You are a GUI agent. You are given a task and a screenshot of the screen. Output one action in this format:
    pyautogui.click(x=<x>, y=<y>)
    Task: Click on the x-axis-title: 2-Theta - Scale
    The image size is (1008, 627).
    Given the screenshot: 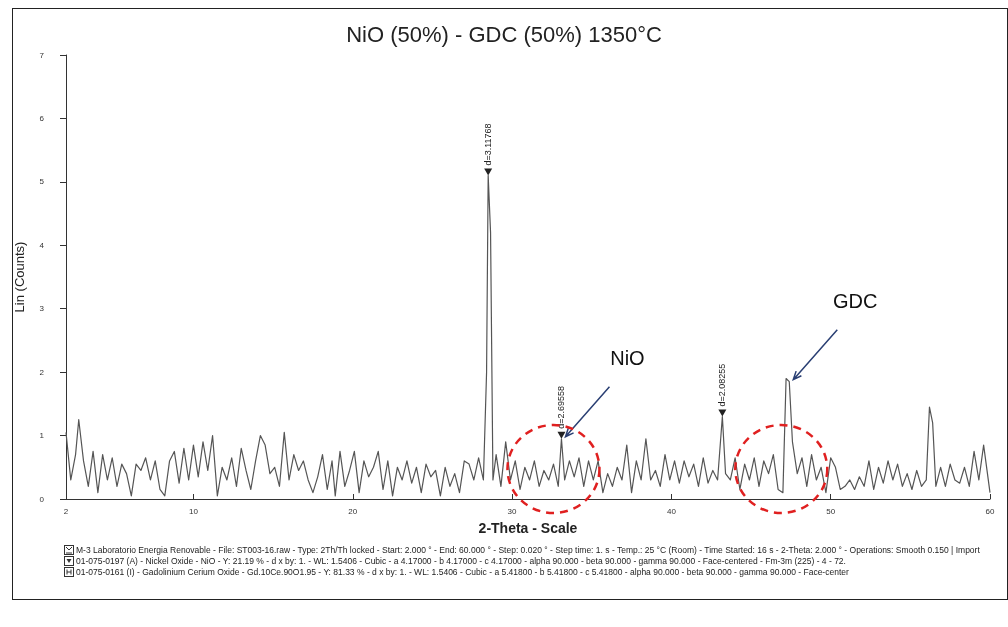 What is the action you would take?
    pyautogui.click(x=528, y=528)
    